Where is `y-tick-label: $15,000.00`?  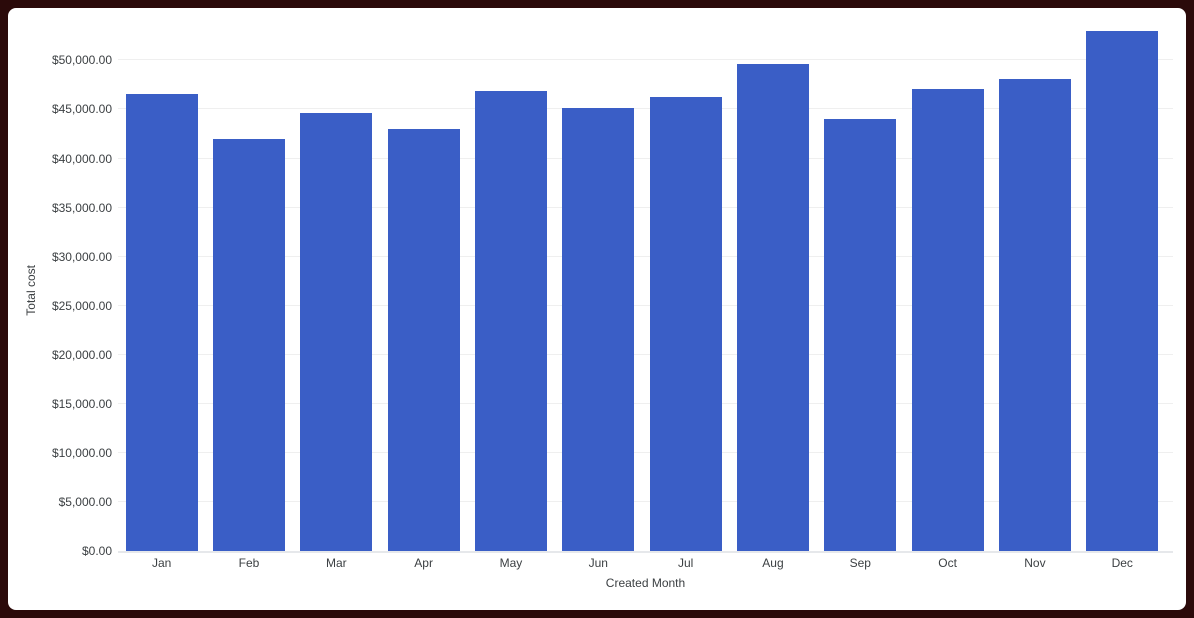 y-tick-label: $15,000.00 is located at coordinates (81, 403).